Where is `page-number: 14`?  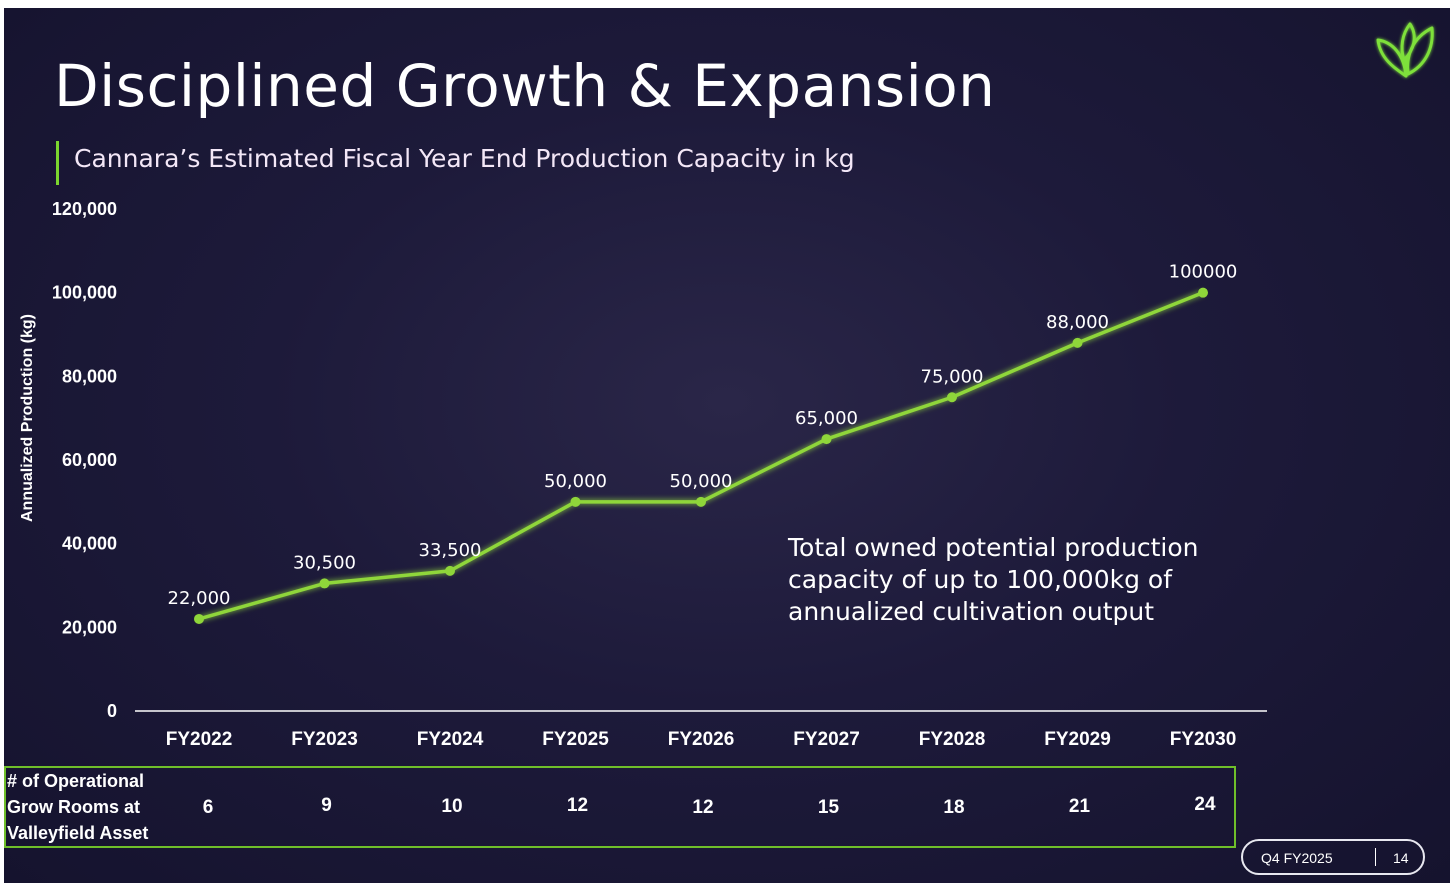
page-number: 14 is located at coordinates (1401, 858).